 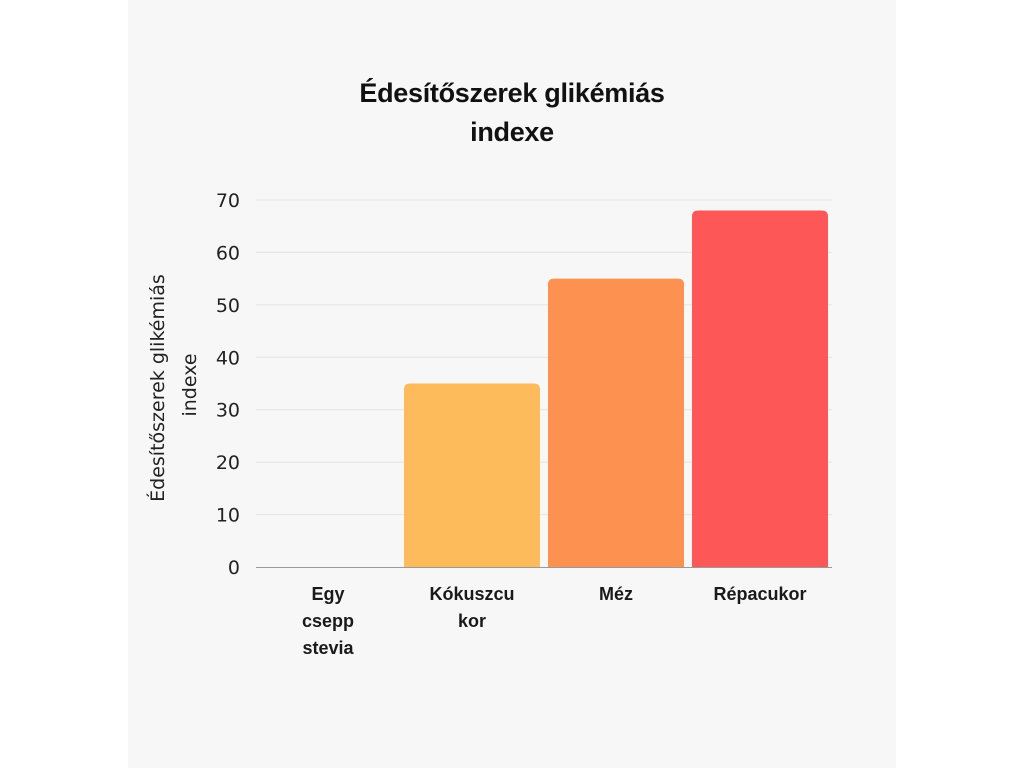 I want to click on x-category-label: Méz, so click(x=616, y=594).